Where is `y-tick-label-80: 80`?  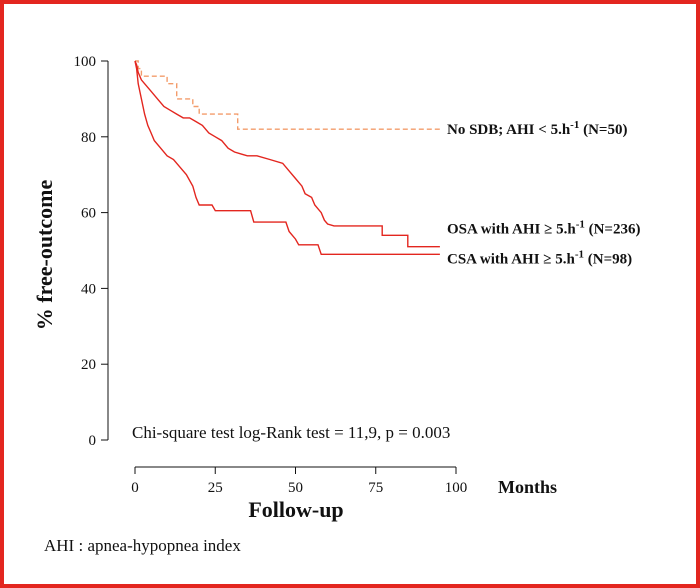 y-tick-label-80: 80 is located at coordinates (88, 138).